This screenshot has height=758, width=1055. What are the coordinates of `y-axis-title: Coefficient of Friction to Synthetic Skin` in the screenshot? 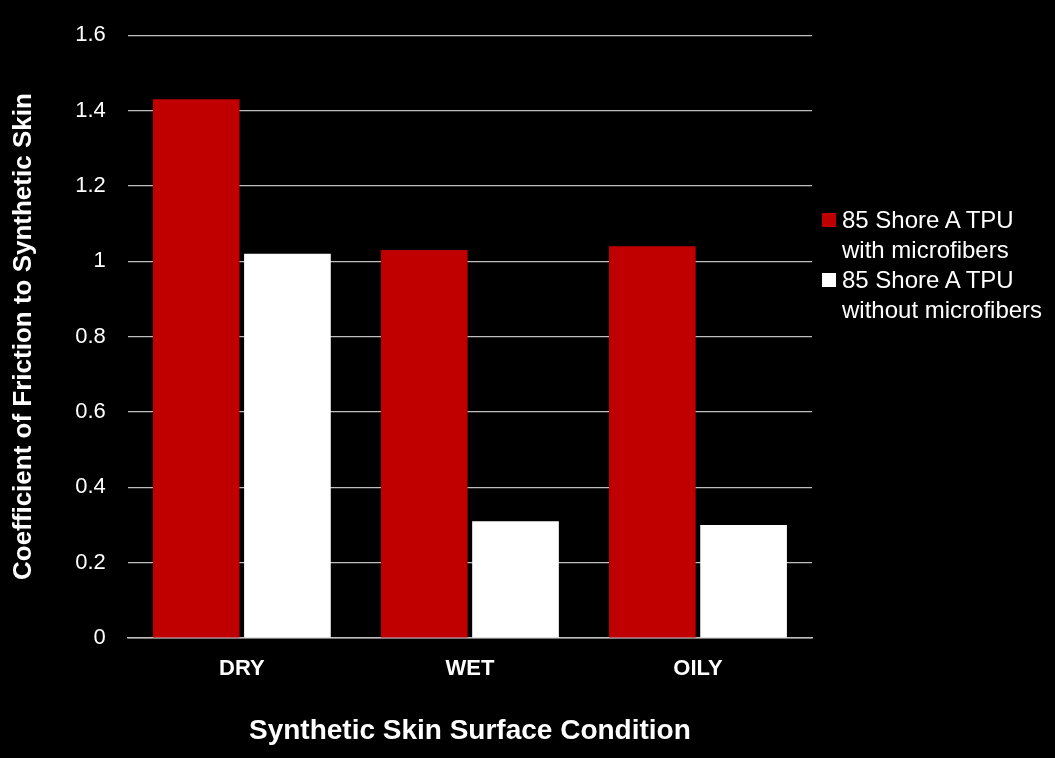 It's located at (21, 337).